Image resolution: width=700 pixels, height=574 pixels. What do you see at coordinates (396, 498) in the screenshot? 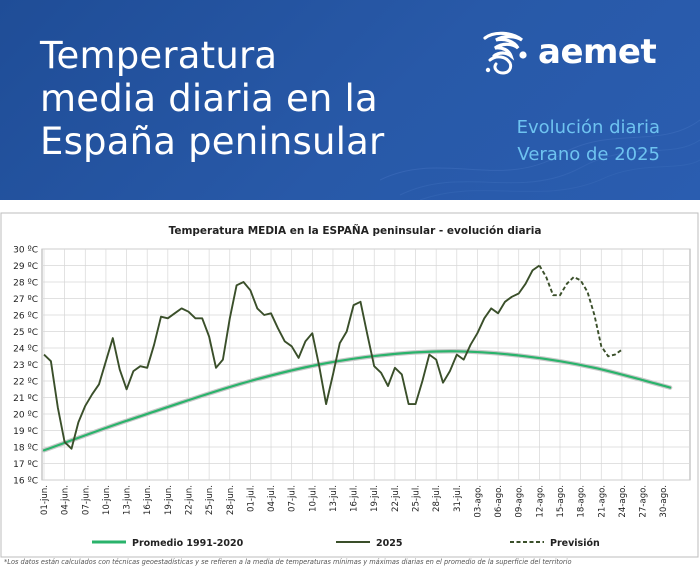
I see `x-tick-label: 22-jul.` at bounding box center [396, 498].